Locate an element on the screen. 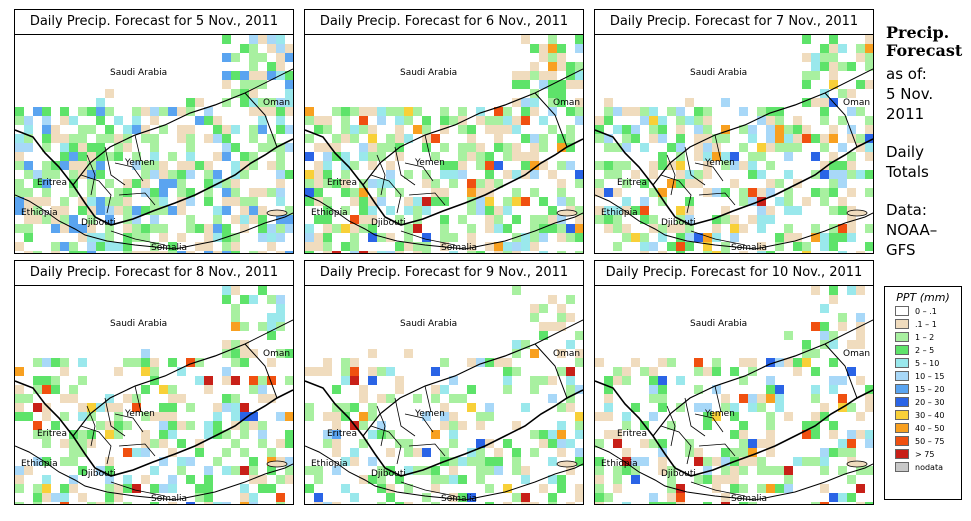  border-line is located at coordinates (848, 81).